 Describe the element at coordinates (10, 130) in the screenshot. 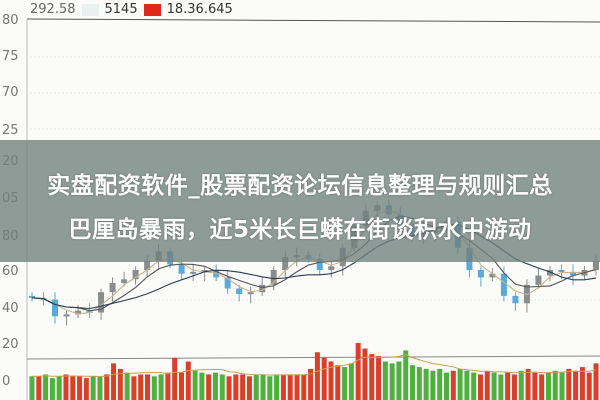

I see `y-tick-label: 25` at that location.